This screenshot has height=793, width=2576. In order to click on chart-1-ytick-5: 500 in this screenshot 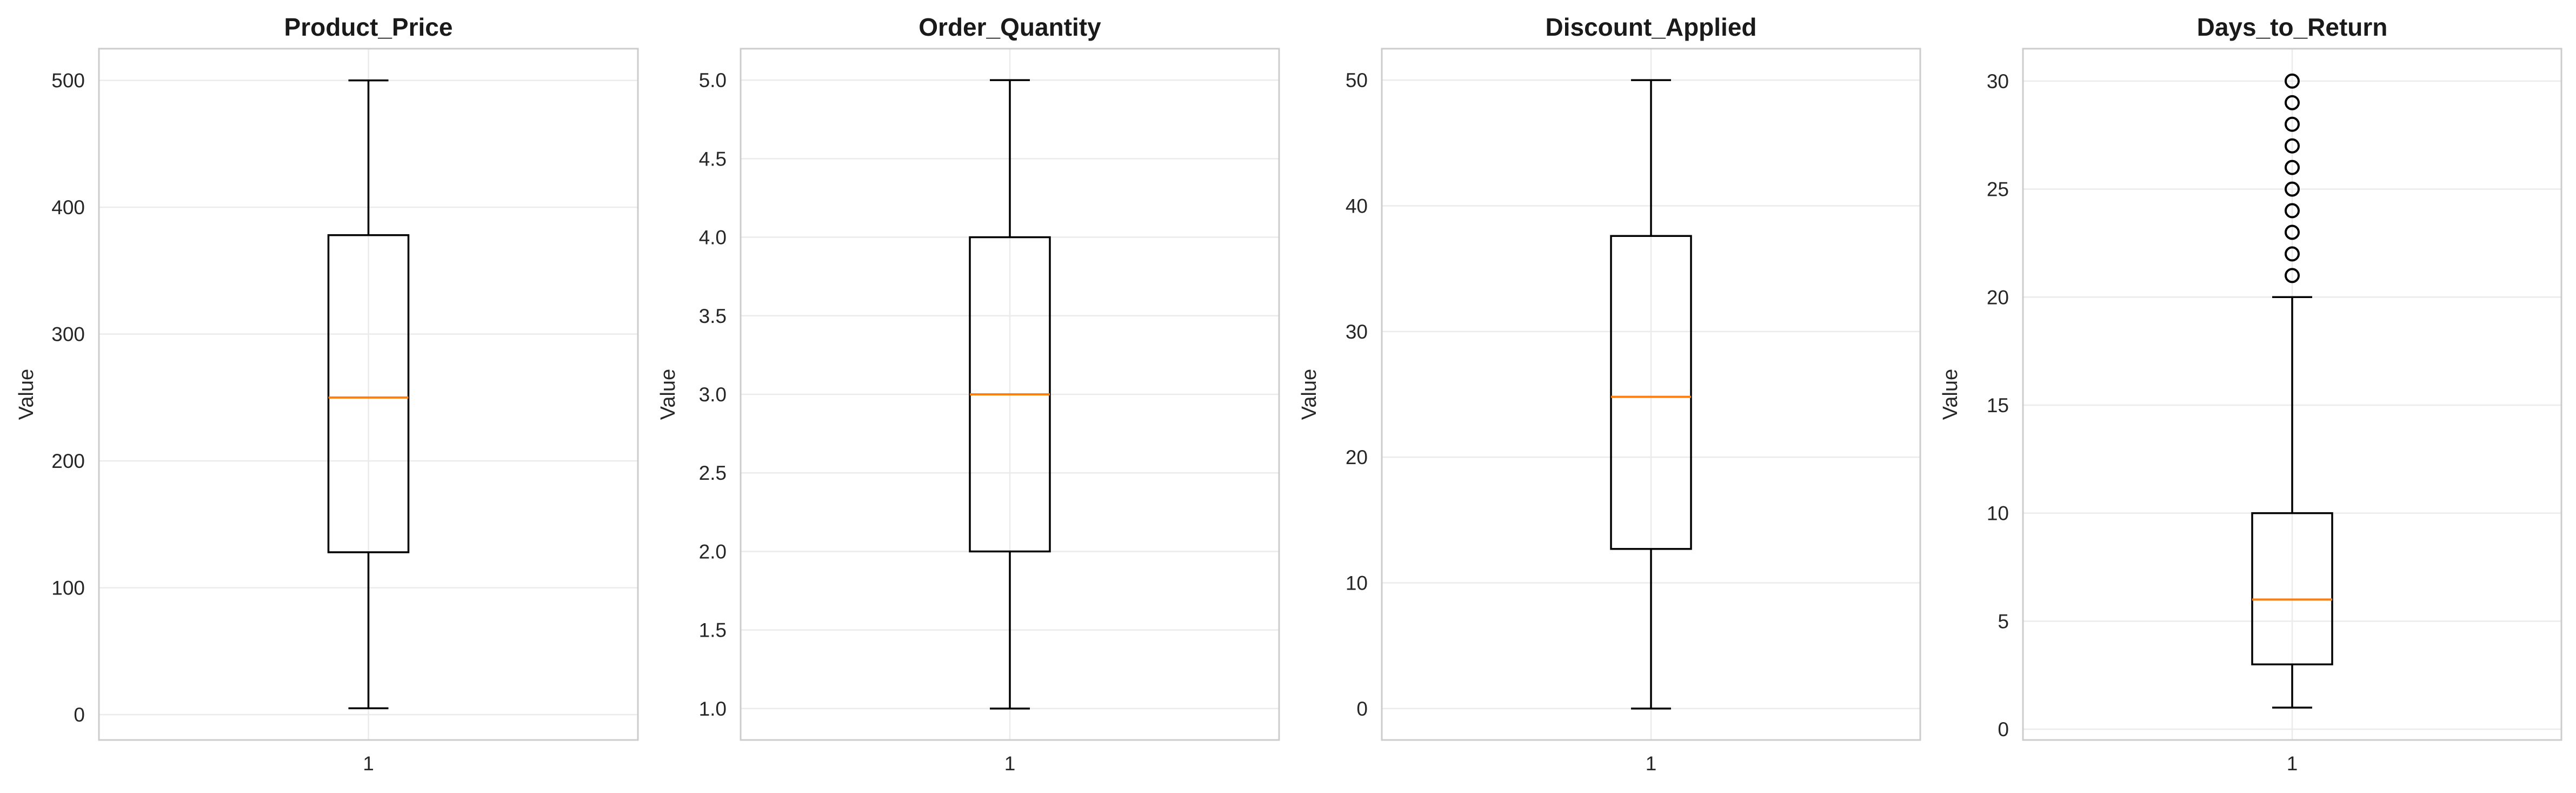, I will do `click(68, 81)`.